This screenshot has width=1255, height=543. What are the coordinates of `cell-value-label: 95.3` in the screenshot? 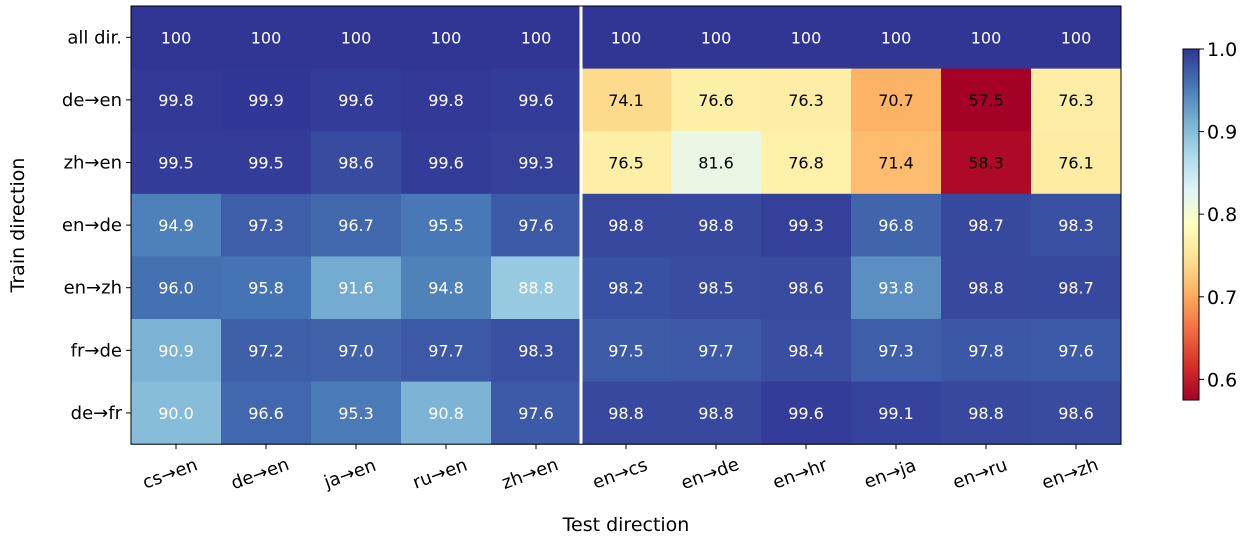 It's located at (356, 413).